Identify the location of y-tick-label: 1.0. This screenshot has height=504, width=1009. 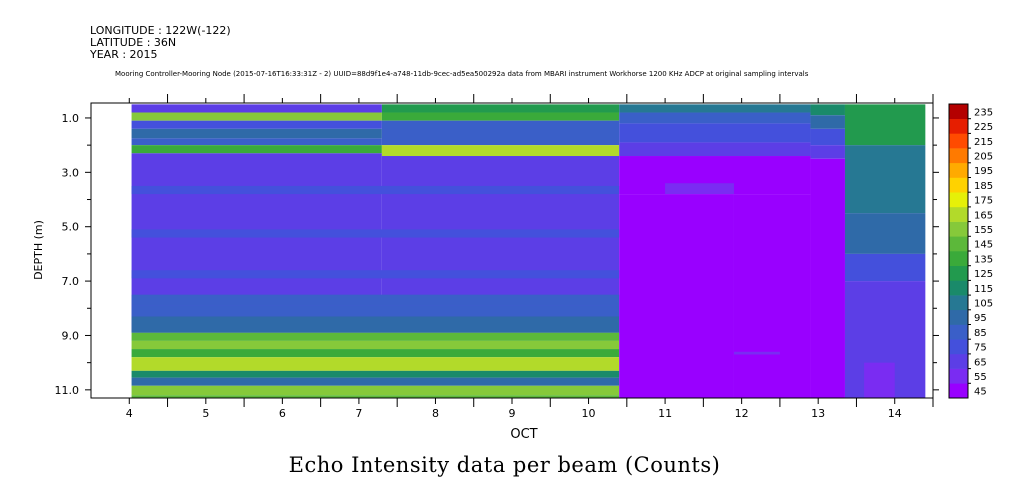
(71, 118).